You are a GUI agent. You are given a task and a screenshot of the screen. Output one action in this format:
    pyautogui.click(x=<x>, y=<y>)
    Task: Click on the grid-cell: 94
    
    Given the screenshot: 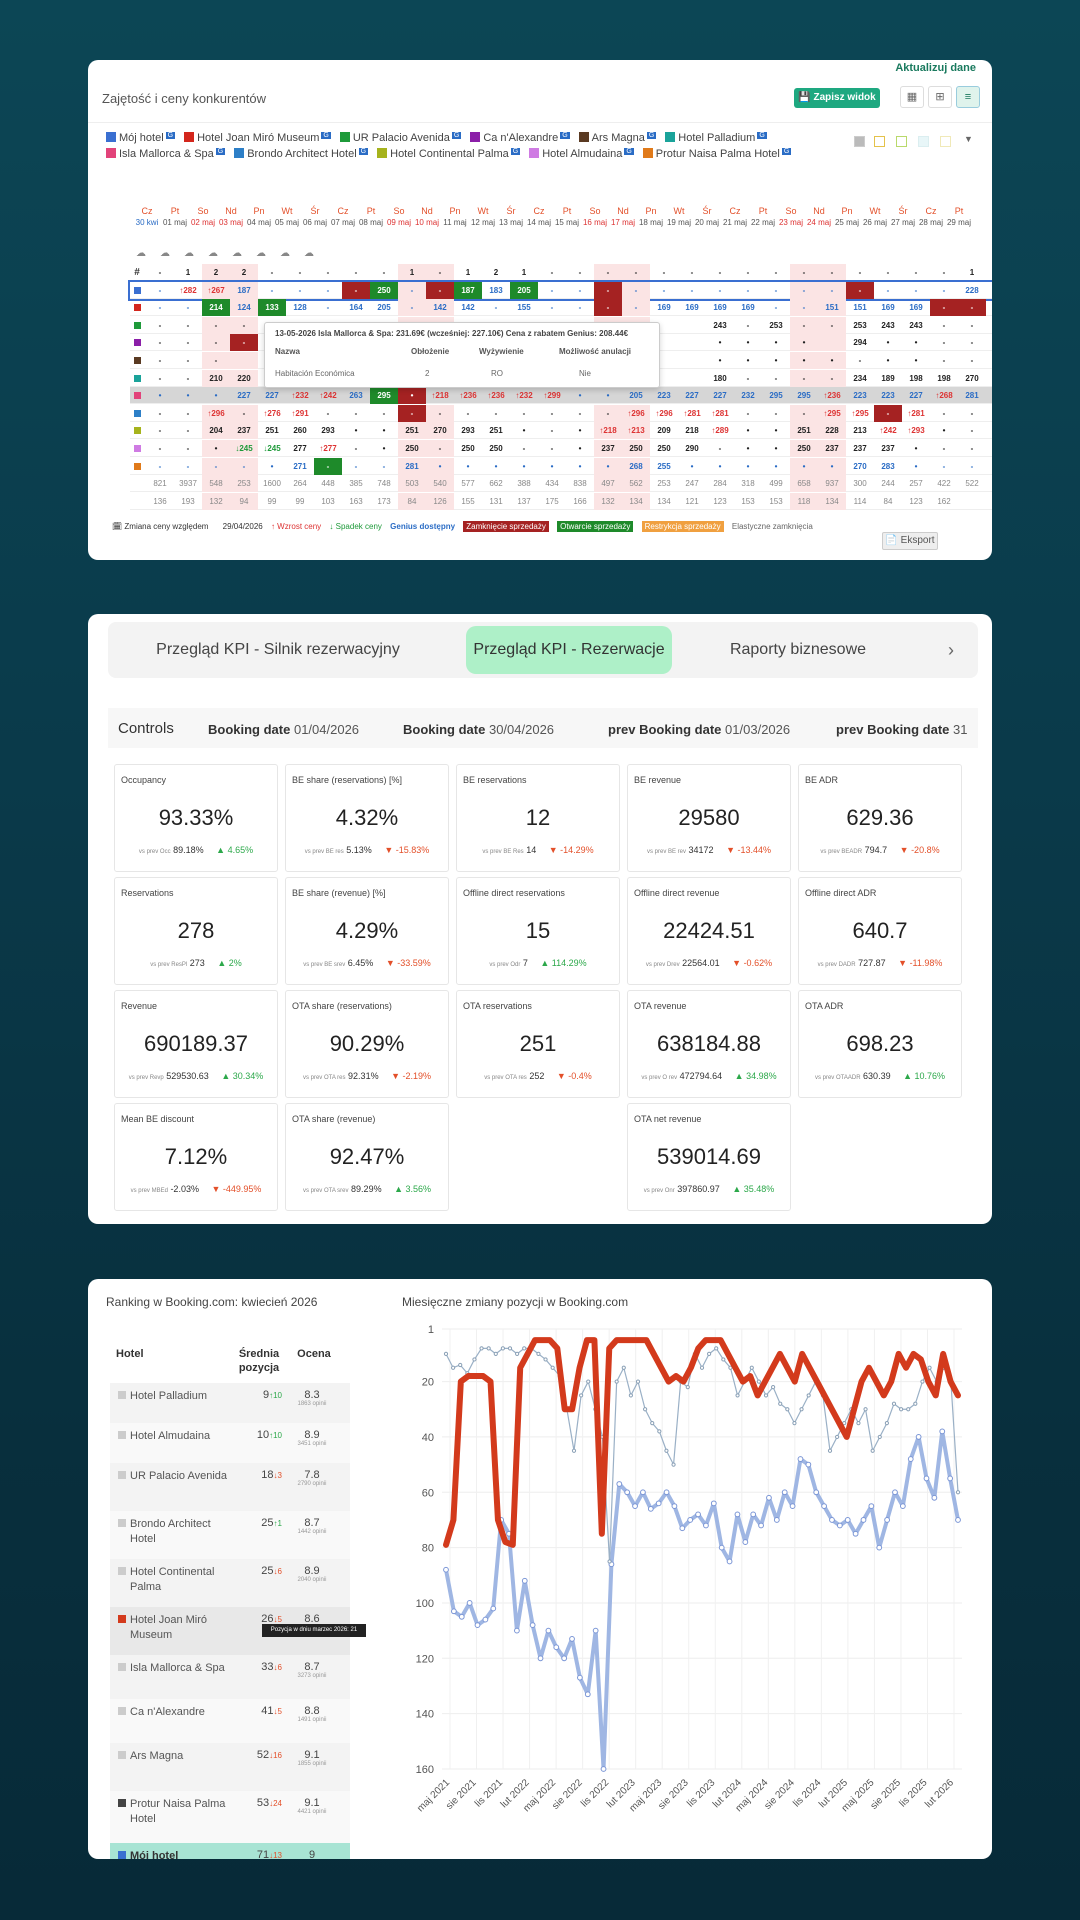 What is the action you would take?
    pyautogui.click(x=244, y=501)
    